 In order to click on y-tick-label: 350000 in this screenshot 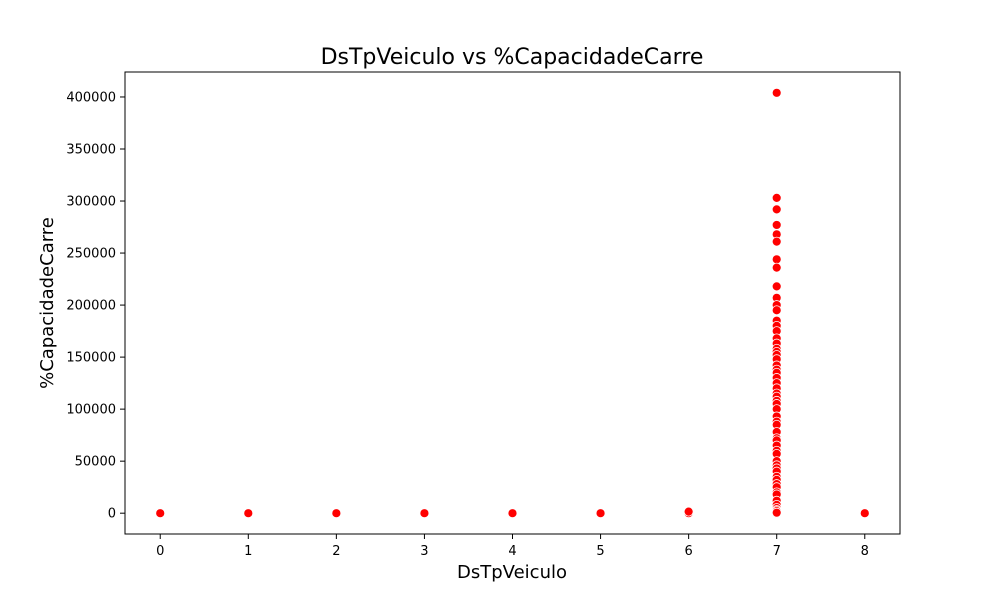, I will do `click(91, 150)`.